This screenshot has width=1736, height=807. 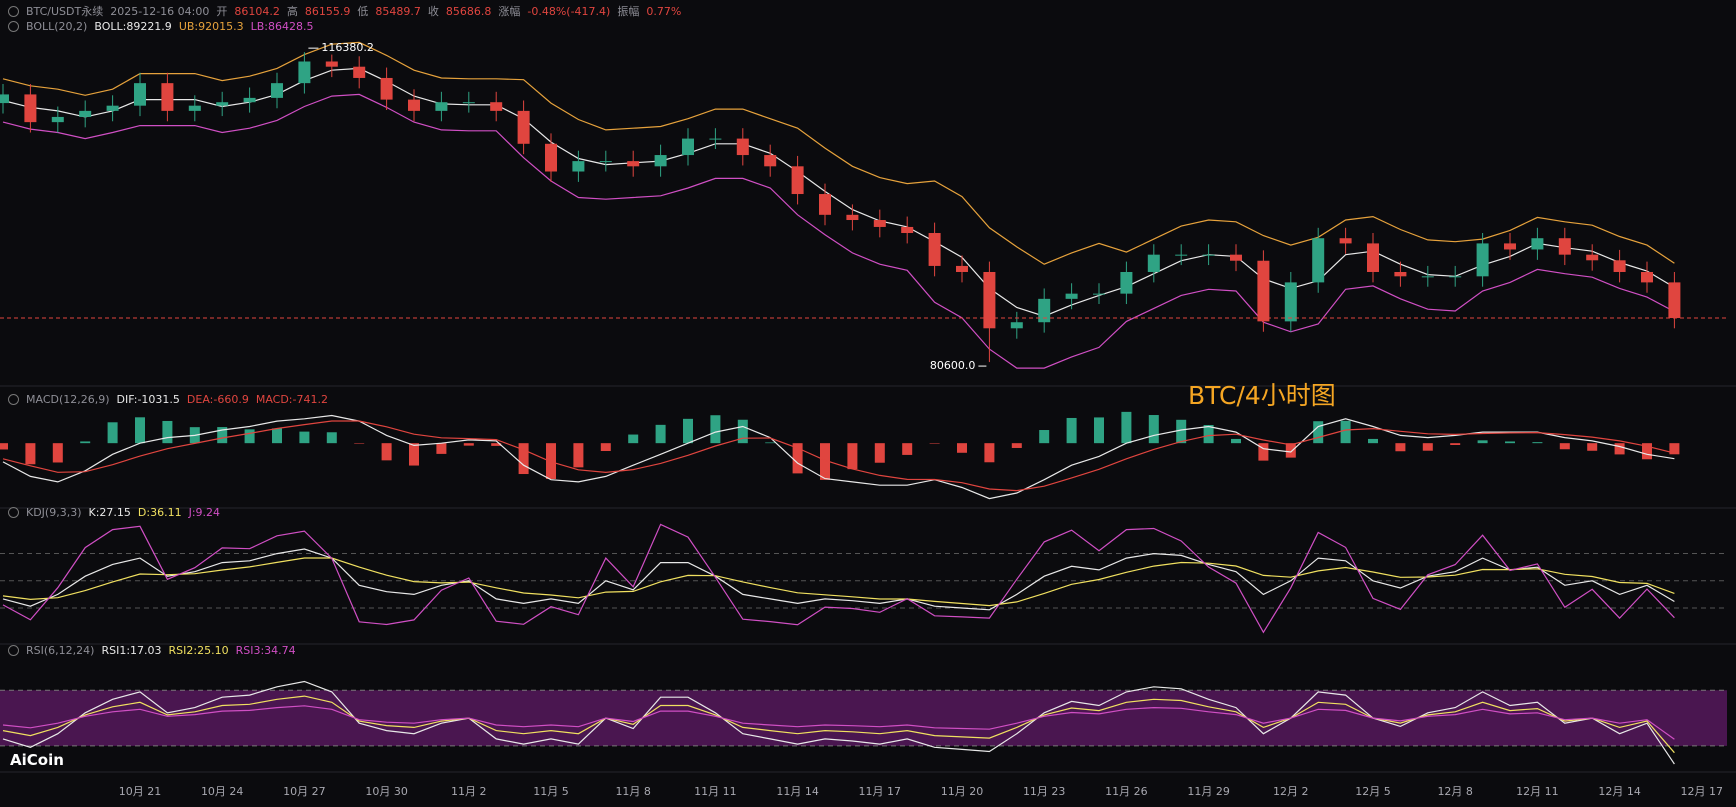 I want to click on indicator-legend: KDJ(9,3,3) K:27.15 D:36.11 J:9.24, so click(x=114, y=512).